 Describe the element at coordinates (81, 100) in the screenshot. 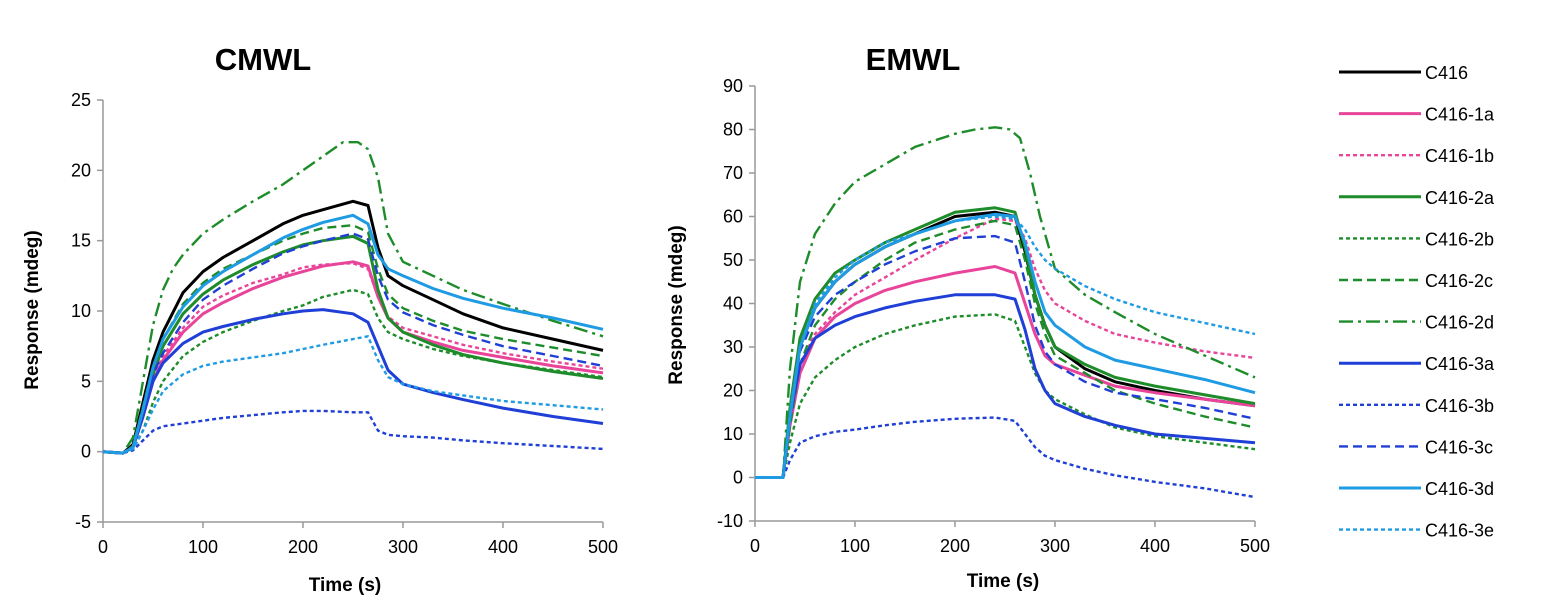

I see `y-tick-label: 25` at that location.